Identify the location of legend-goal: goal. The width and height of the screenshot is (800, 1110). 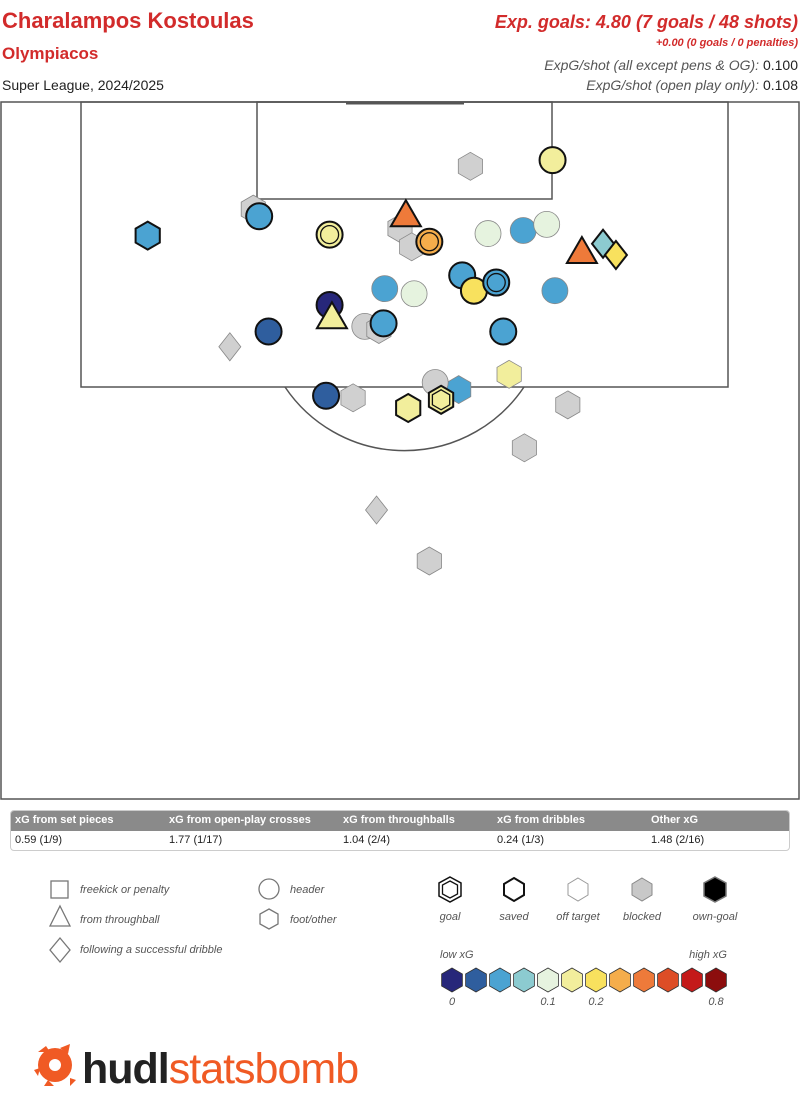
(450, 917).